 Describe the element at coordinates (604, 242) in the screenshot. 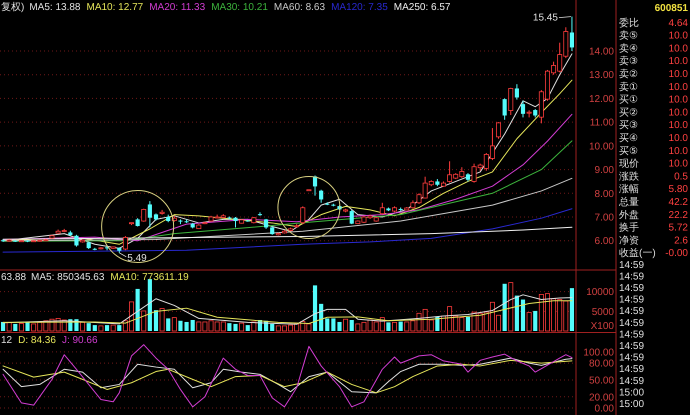

I see `y-tick-label: 6.00` at that location.